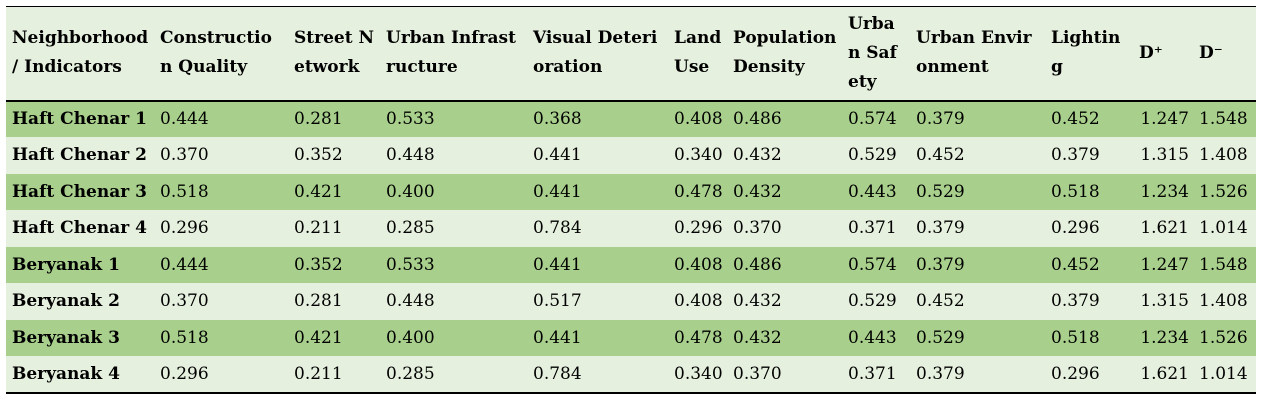  I want to click on header-urban-environment: Urban Environment, so click(974, 53).